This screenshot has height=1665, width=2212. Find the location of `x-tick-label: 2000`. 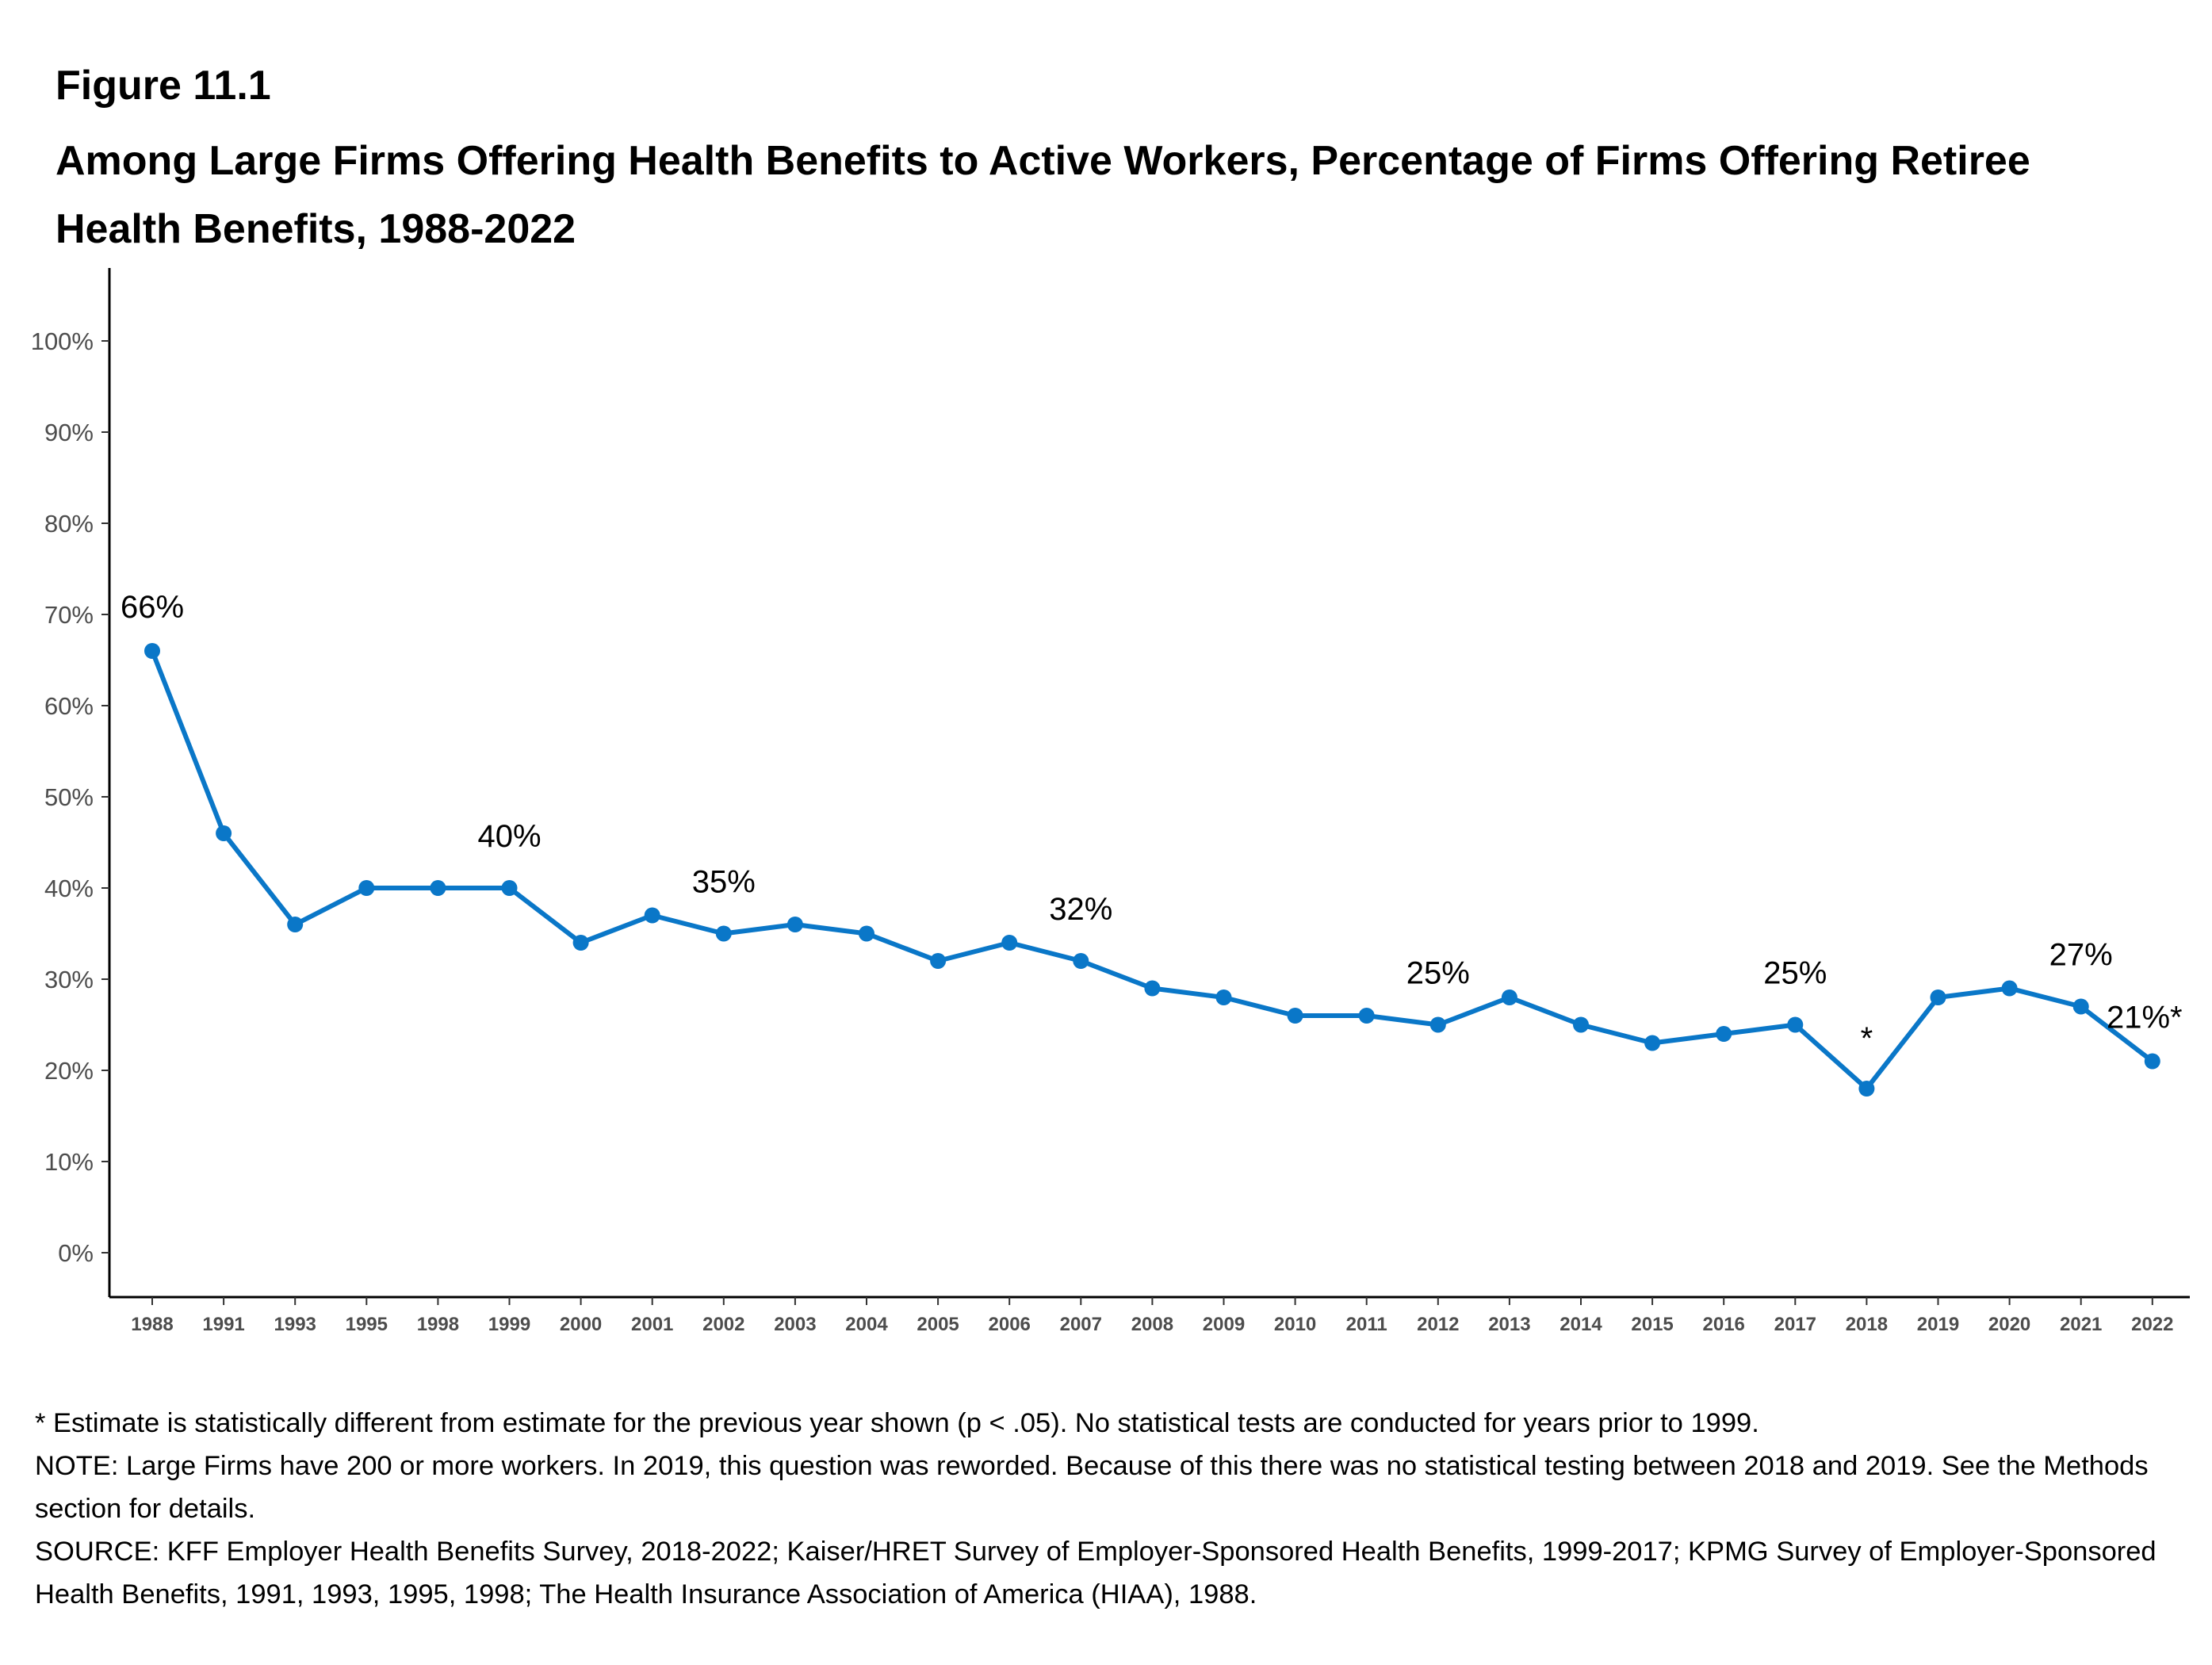

x-tick-label: 2000 is located at coordinates (581, 1324).